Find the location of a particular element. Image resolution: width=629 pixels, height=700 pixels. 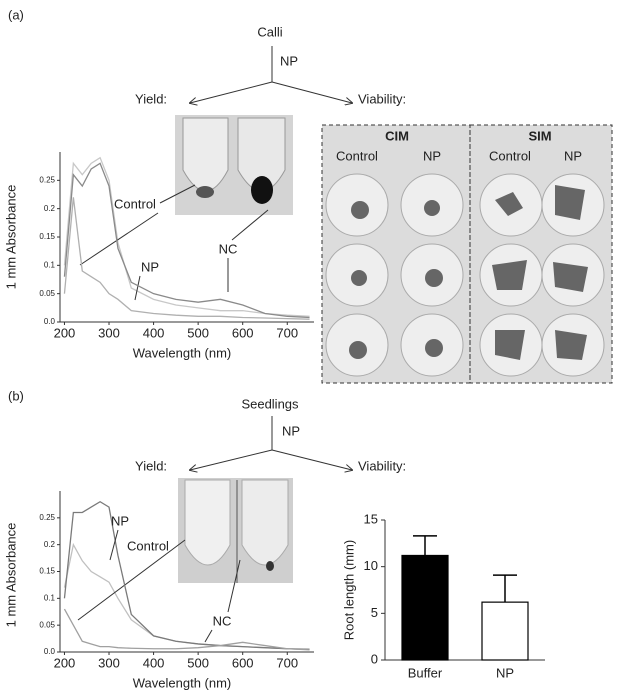

y-tick-label: 10 is located at coordinates (371, 565).